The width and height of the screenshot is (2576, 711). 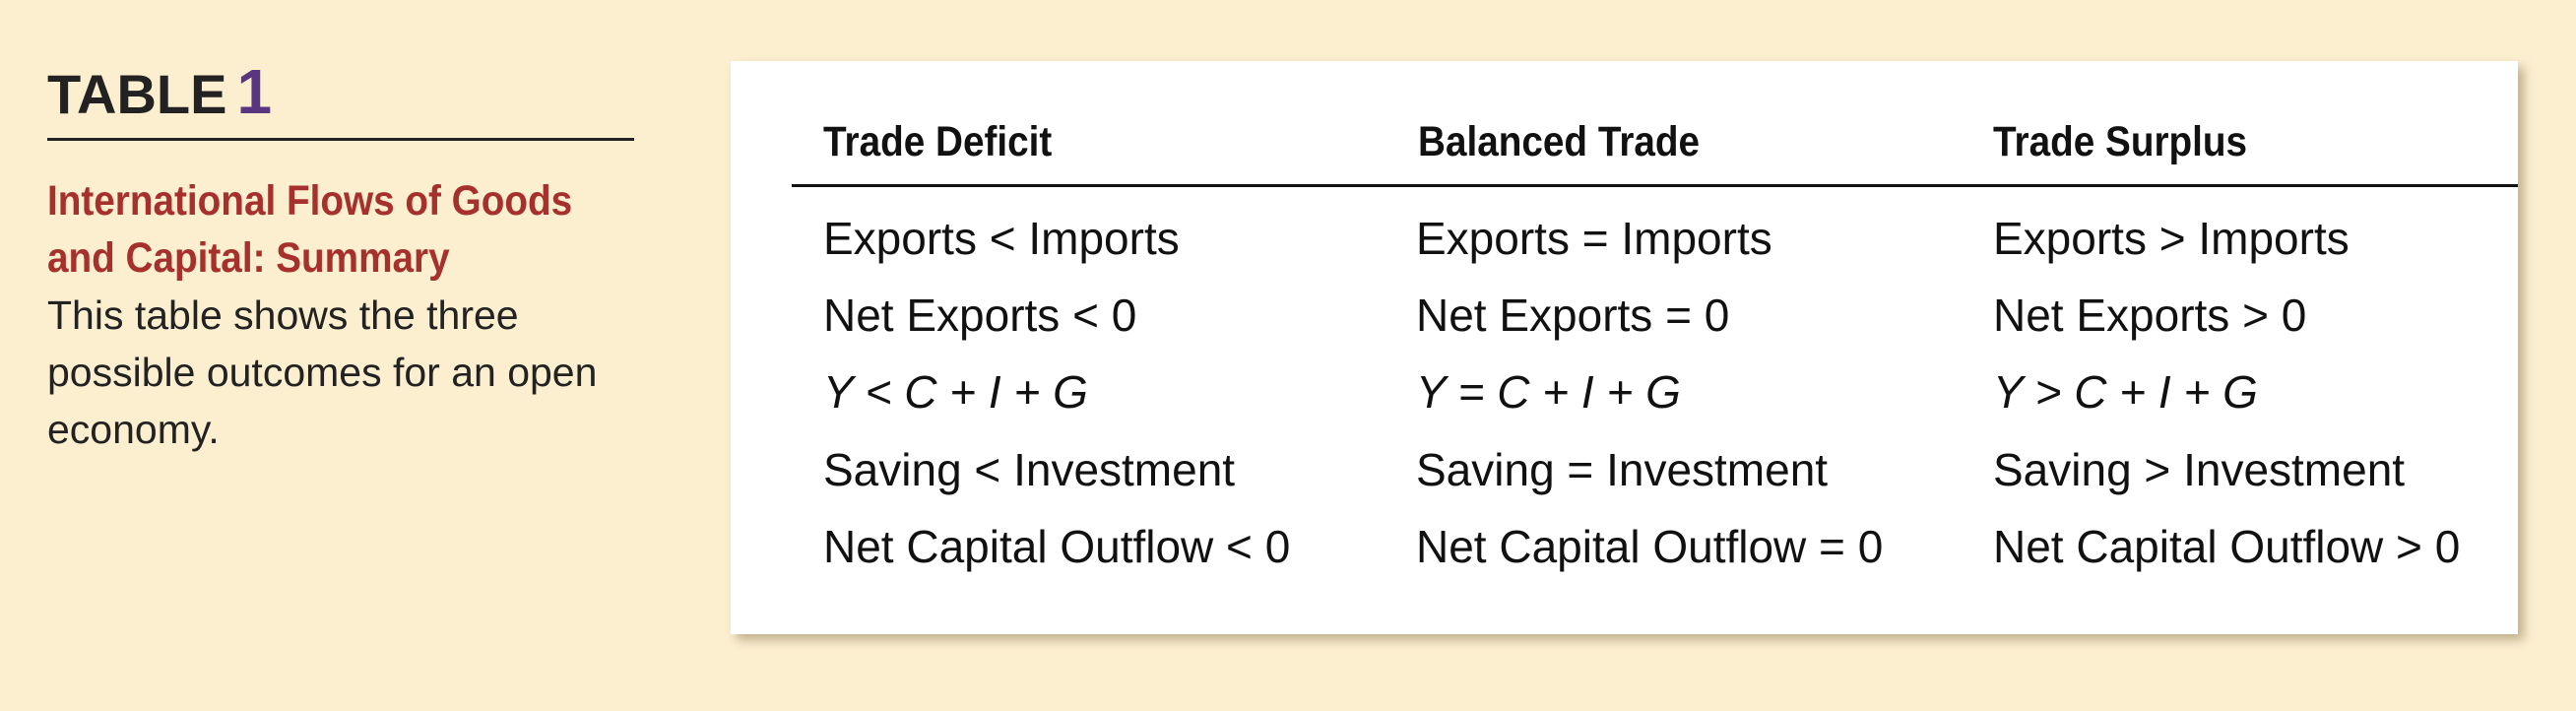 What do you see at coordinates (1655, 185) in the screenshot?
I see `header-divider` at bounding box center [1655, 185].